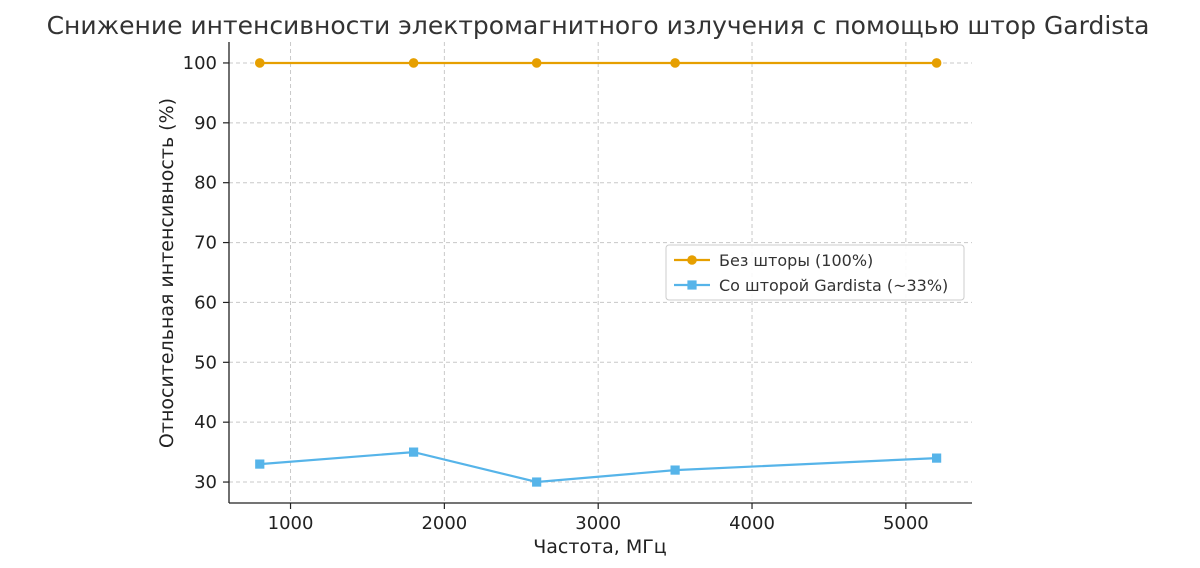 This screenshot has height=568, width=1200. What do you see at coordinates (796, 260) in the screenshot?
I see `legend-label-1: Без шторы (100%)` at bounding box center [796, 260].